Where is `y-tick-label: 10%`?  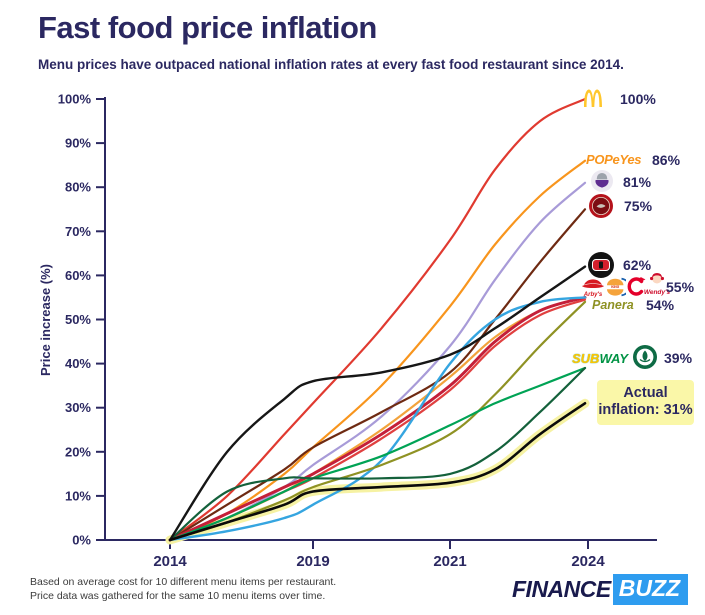
y-tick-label: 10% is located at coordinates (78, 495).